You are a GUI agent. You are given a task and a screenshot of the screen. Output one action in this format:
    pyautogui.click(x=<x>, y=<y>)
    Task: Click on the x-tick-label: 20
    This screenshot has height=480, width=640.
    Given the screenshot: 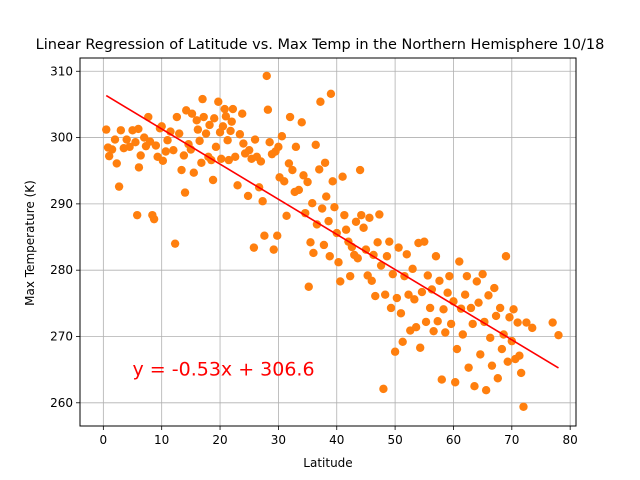 What is the action you would take?
    pyautogui.click(x=219, y=440)
    